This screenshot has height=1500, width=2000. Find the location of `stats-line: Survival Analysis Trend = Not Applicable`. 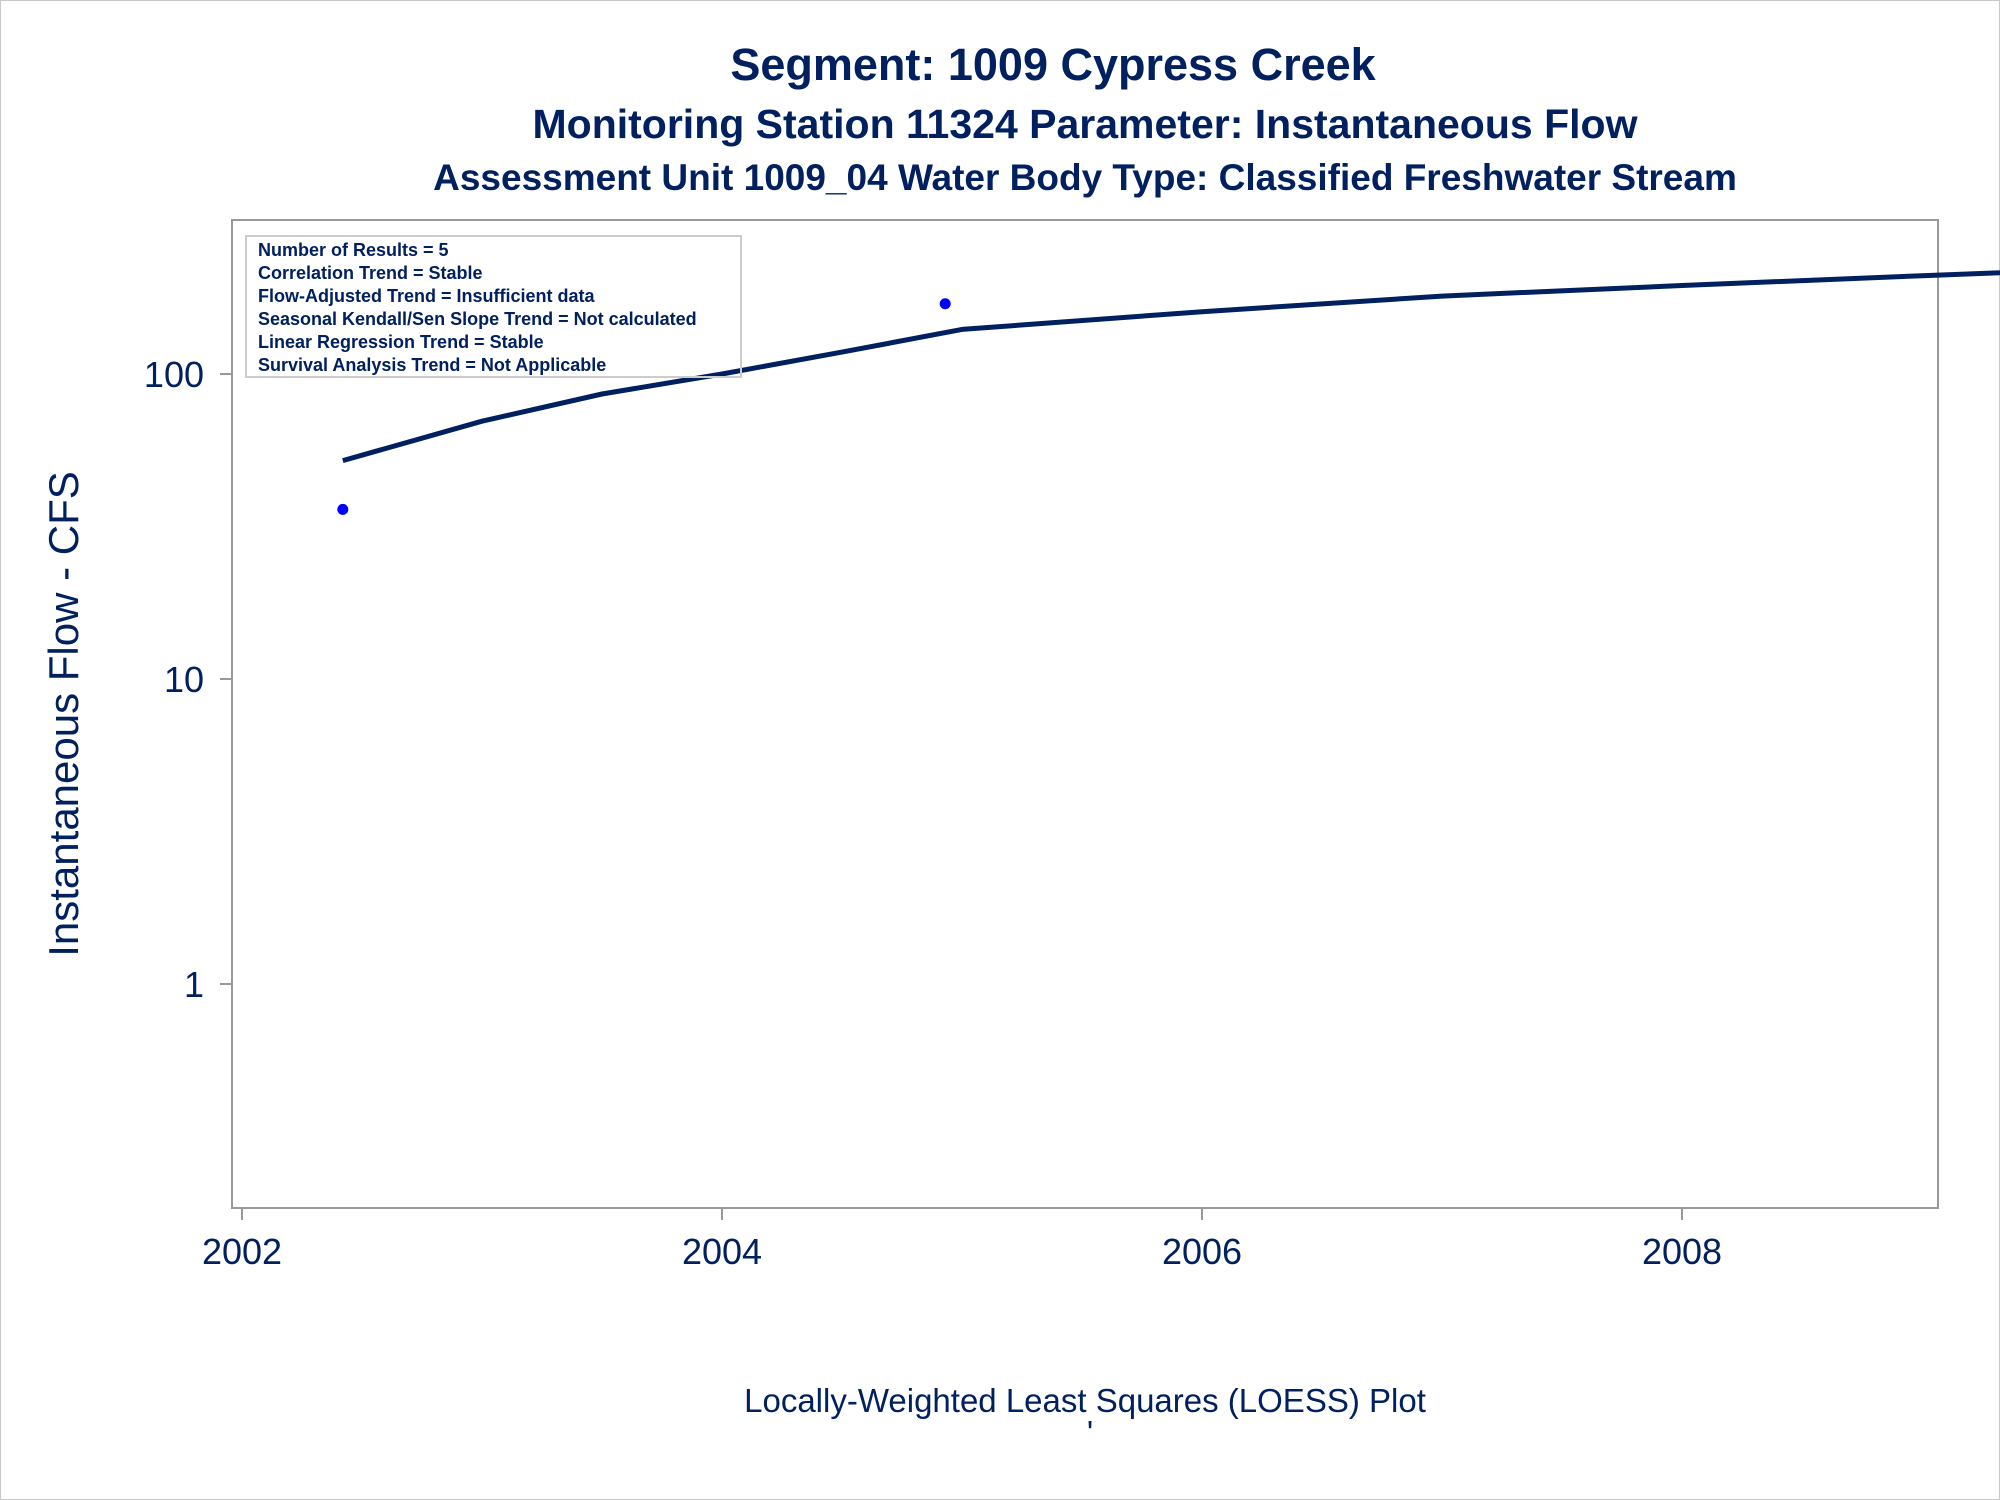

stats-line: Survival Analysis Trend = Not Applicable is located at coordinates (432, 365).